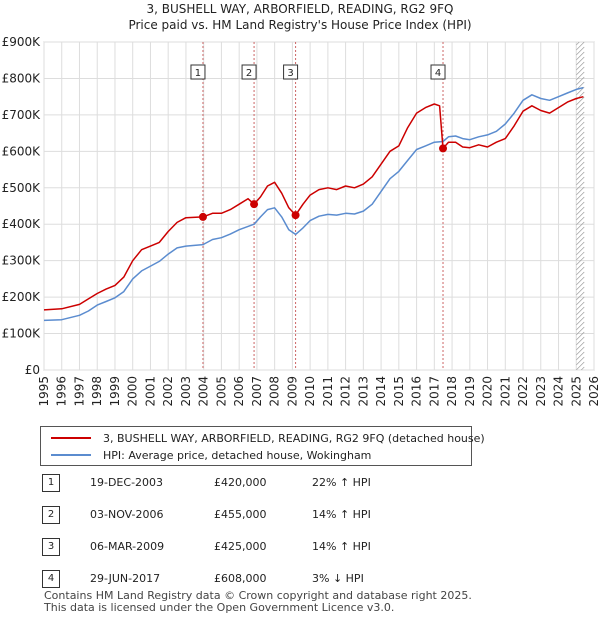 This screenshot has height=620, width=600. What do you see at coordinates (51, 483) in the screenshot?
I see `transaction-number: 1` at bounding box center [51, 483].